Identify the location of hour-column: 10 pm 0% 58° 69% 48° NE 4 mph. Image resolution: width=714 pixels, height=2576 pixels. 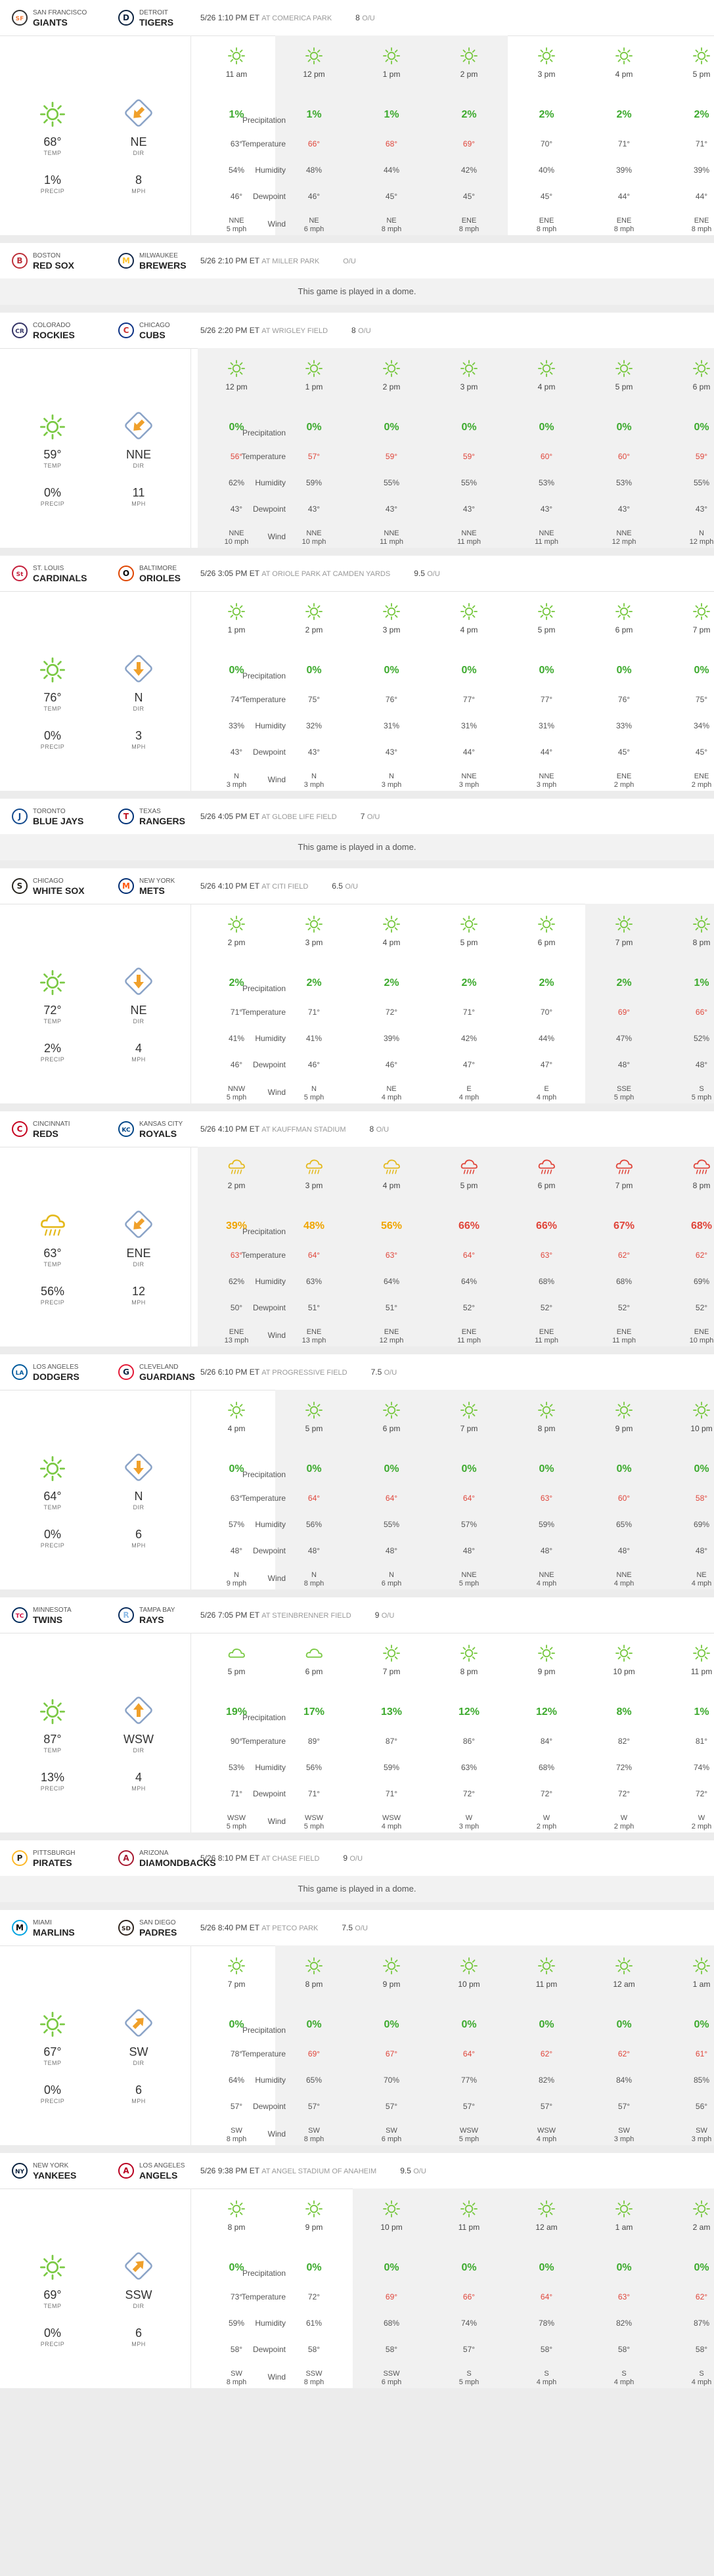
(688, 1490).